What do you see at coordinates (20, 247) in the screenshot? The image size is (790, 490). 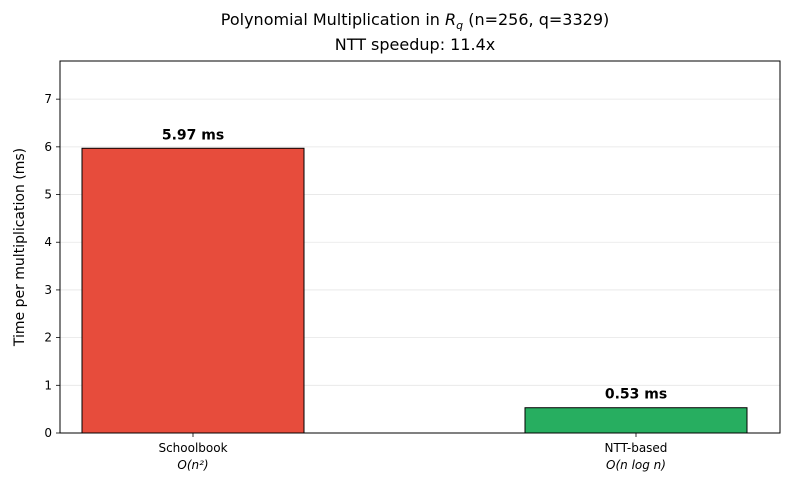 I see `y-axis-label: Time per multiplication (ms)` at bounding box center [20, 247].